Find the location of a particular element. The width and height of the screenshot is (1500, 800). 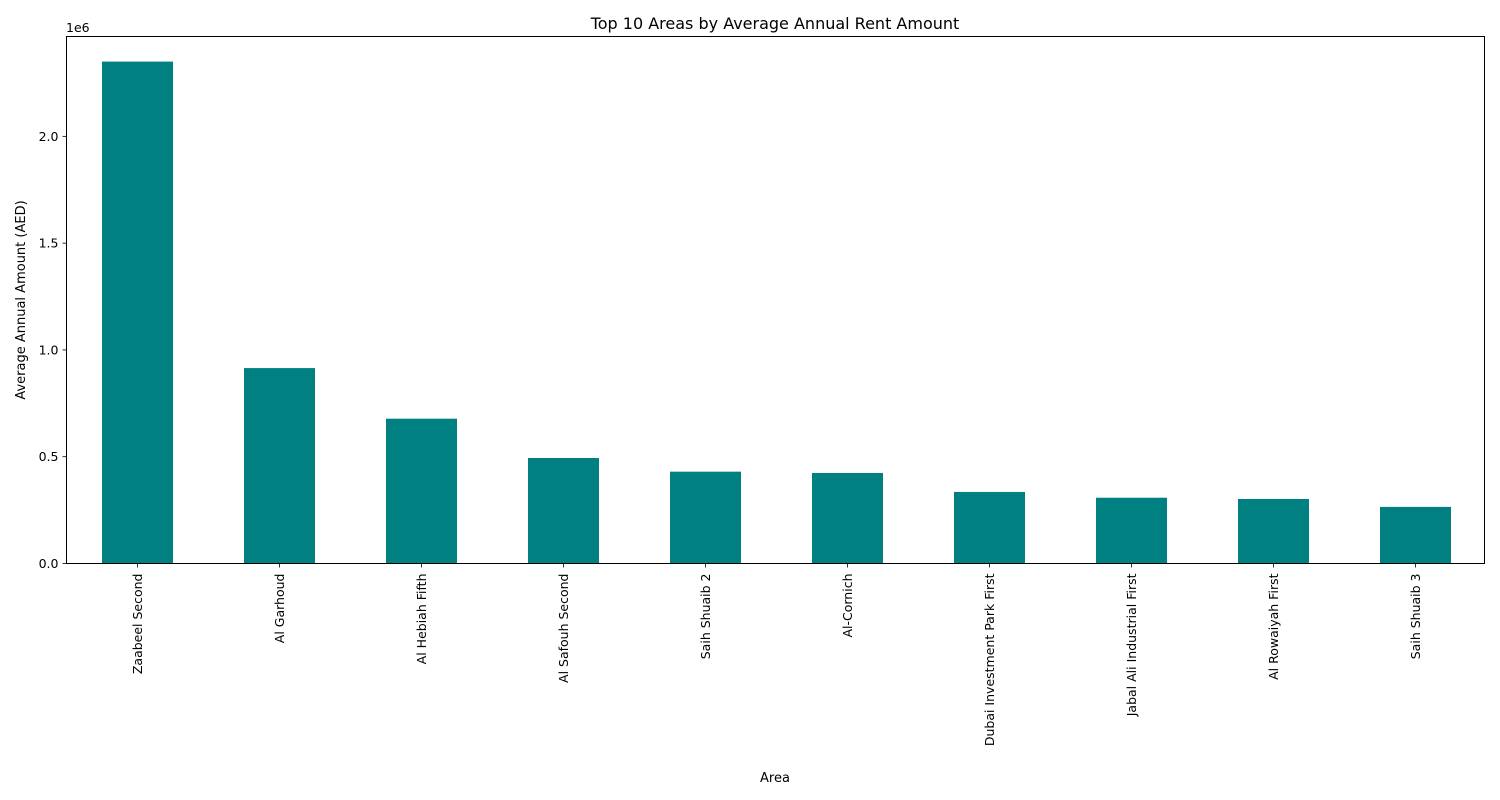

x-tick-label: Al-Cornich is located at coordinates (847, 606).